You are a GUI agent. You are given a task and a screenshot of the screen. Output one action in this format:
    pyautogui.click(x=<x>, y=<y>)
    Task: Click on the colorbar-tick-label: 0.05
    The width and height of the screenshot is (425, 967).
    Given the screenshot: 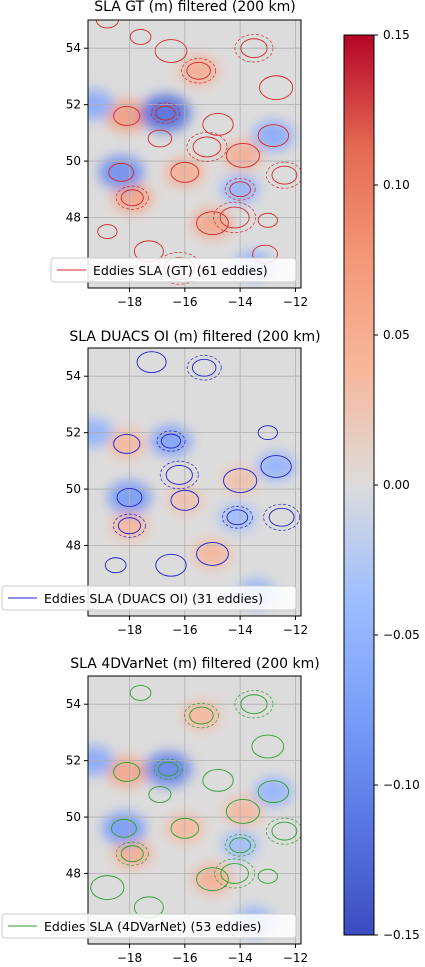 What is the action you would take?
    pyautogui.click(x=396, y=335)
    